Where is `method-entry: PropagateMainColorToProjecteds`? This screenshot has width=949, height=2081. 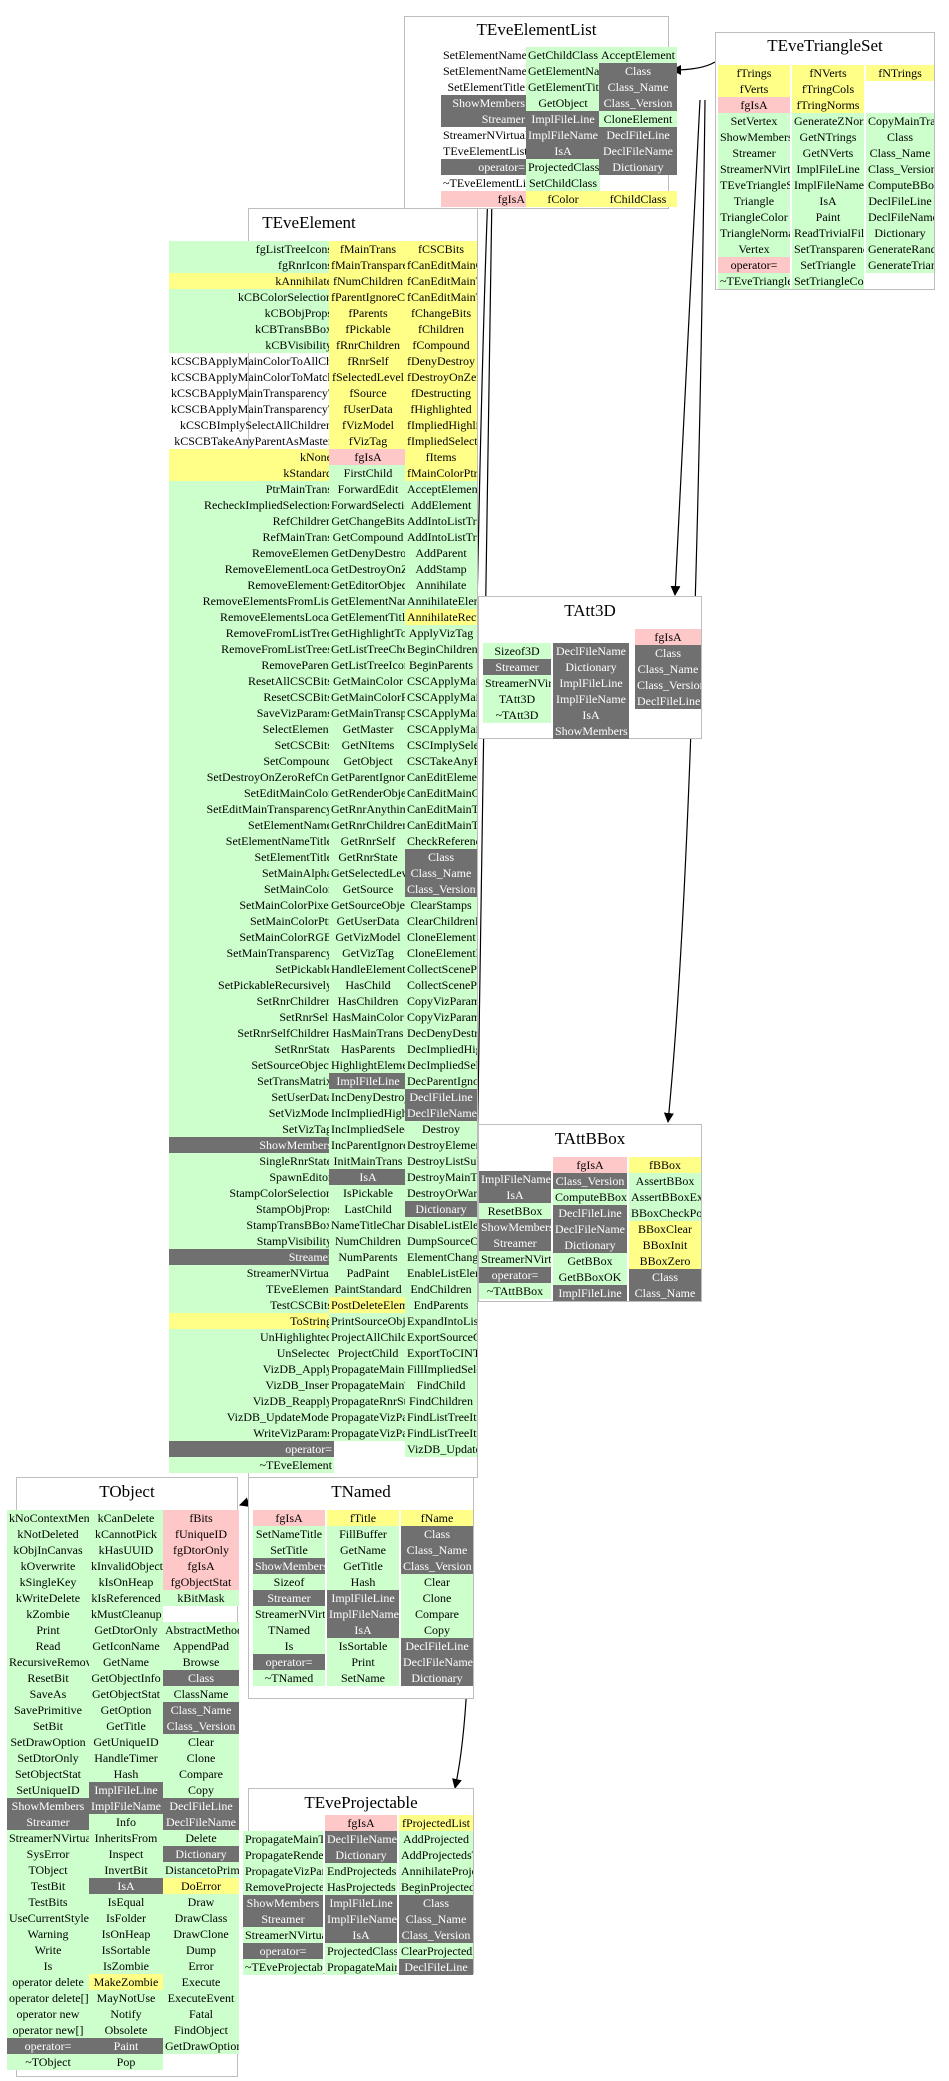
method-entry: PropagateMainColorToProjecteds is located at coordinates (368, 1369).